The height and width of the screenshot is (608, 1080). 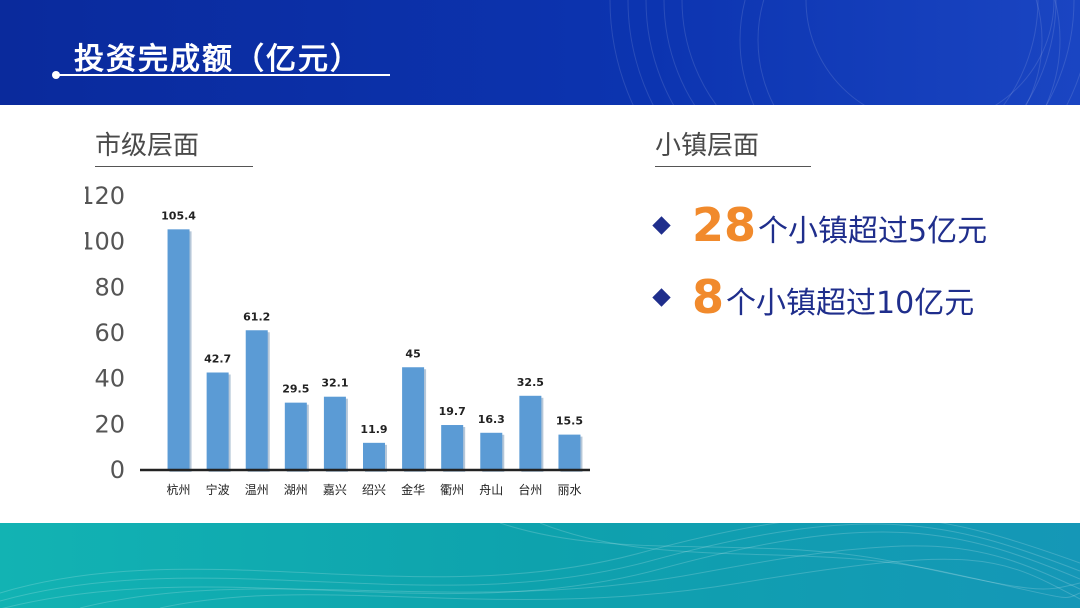 What do you see at coordinates (374, 490) in the screenshot?
I see `category-label: 绍兴` at bounding box center [374, 490].